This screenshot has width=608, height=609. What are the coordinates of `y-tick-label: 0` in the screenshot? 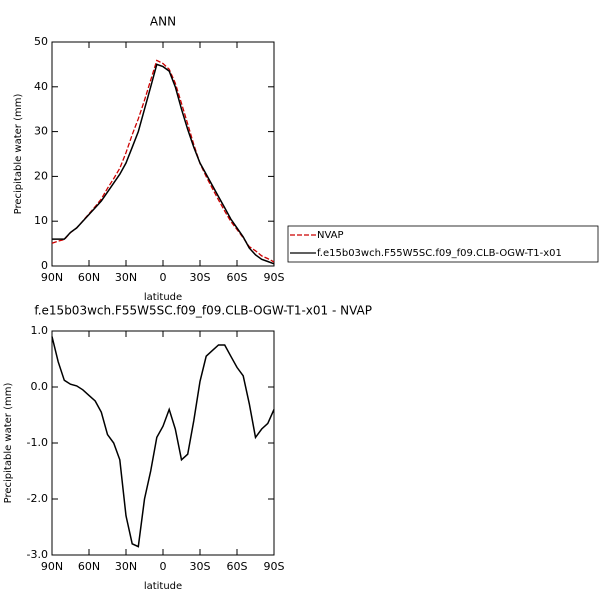 It's located at (44, 265).